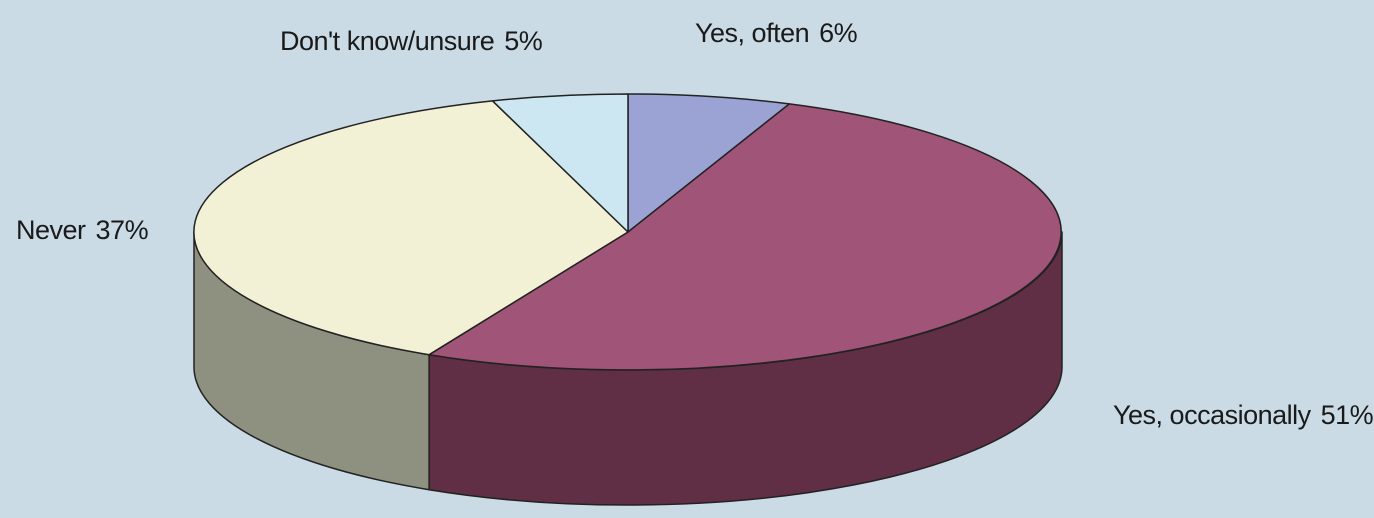 This screenshot has width=1374, height=518. I want to click on slice-label-dont-know: Don't know/unsure 5%, so click(411, 41).